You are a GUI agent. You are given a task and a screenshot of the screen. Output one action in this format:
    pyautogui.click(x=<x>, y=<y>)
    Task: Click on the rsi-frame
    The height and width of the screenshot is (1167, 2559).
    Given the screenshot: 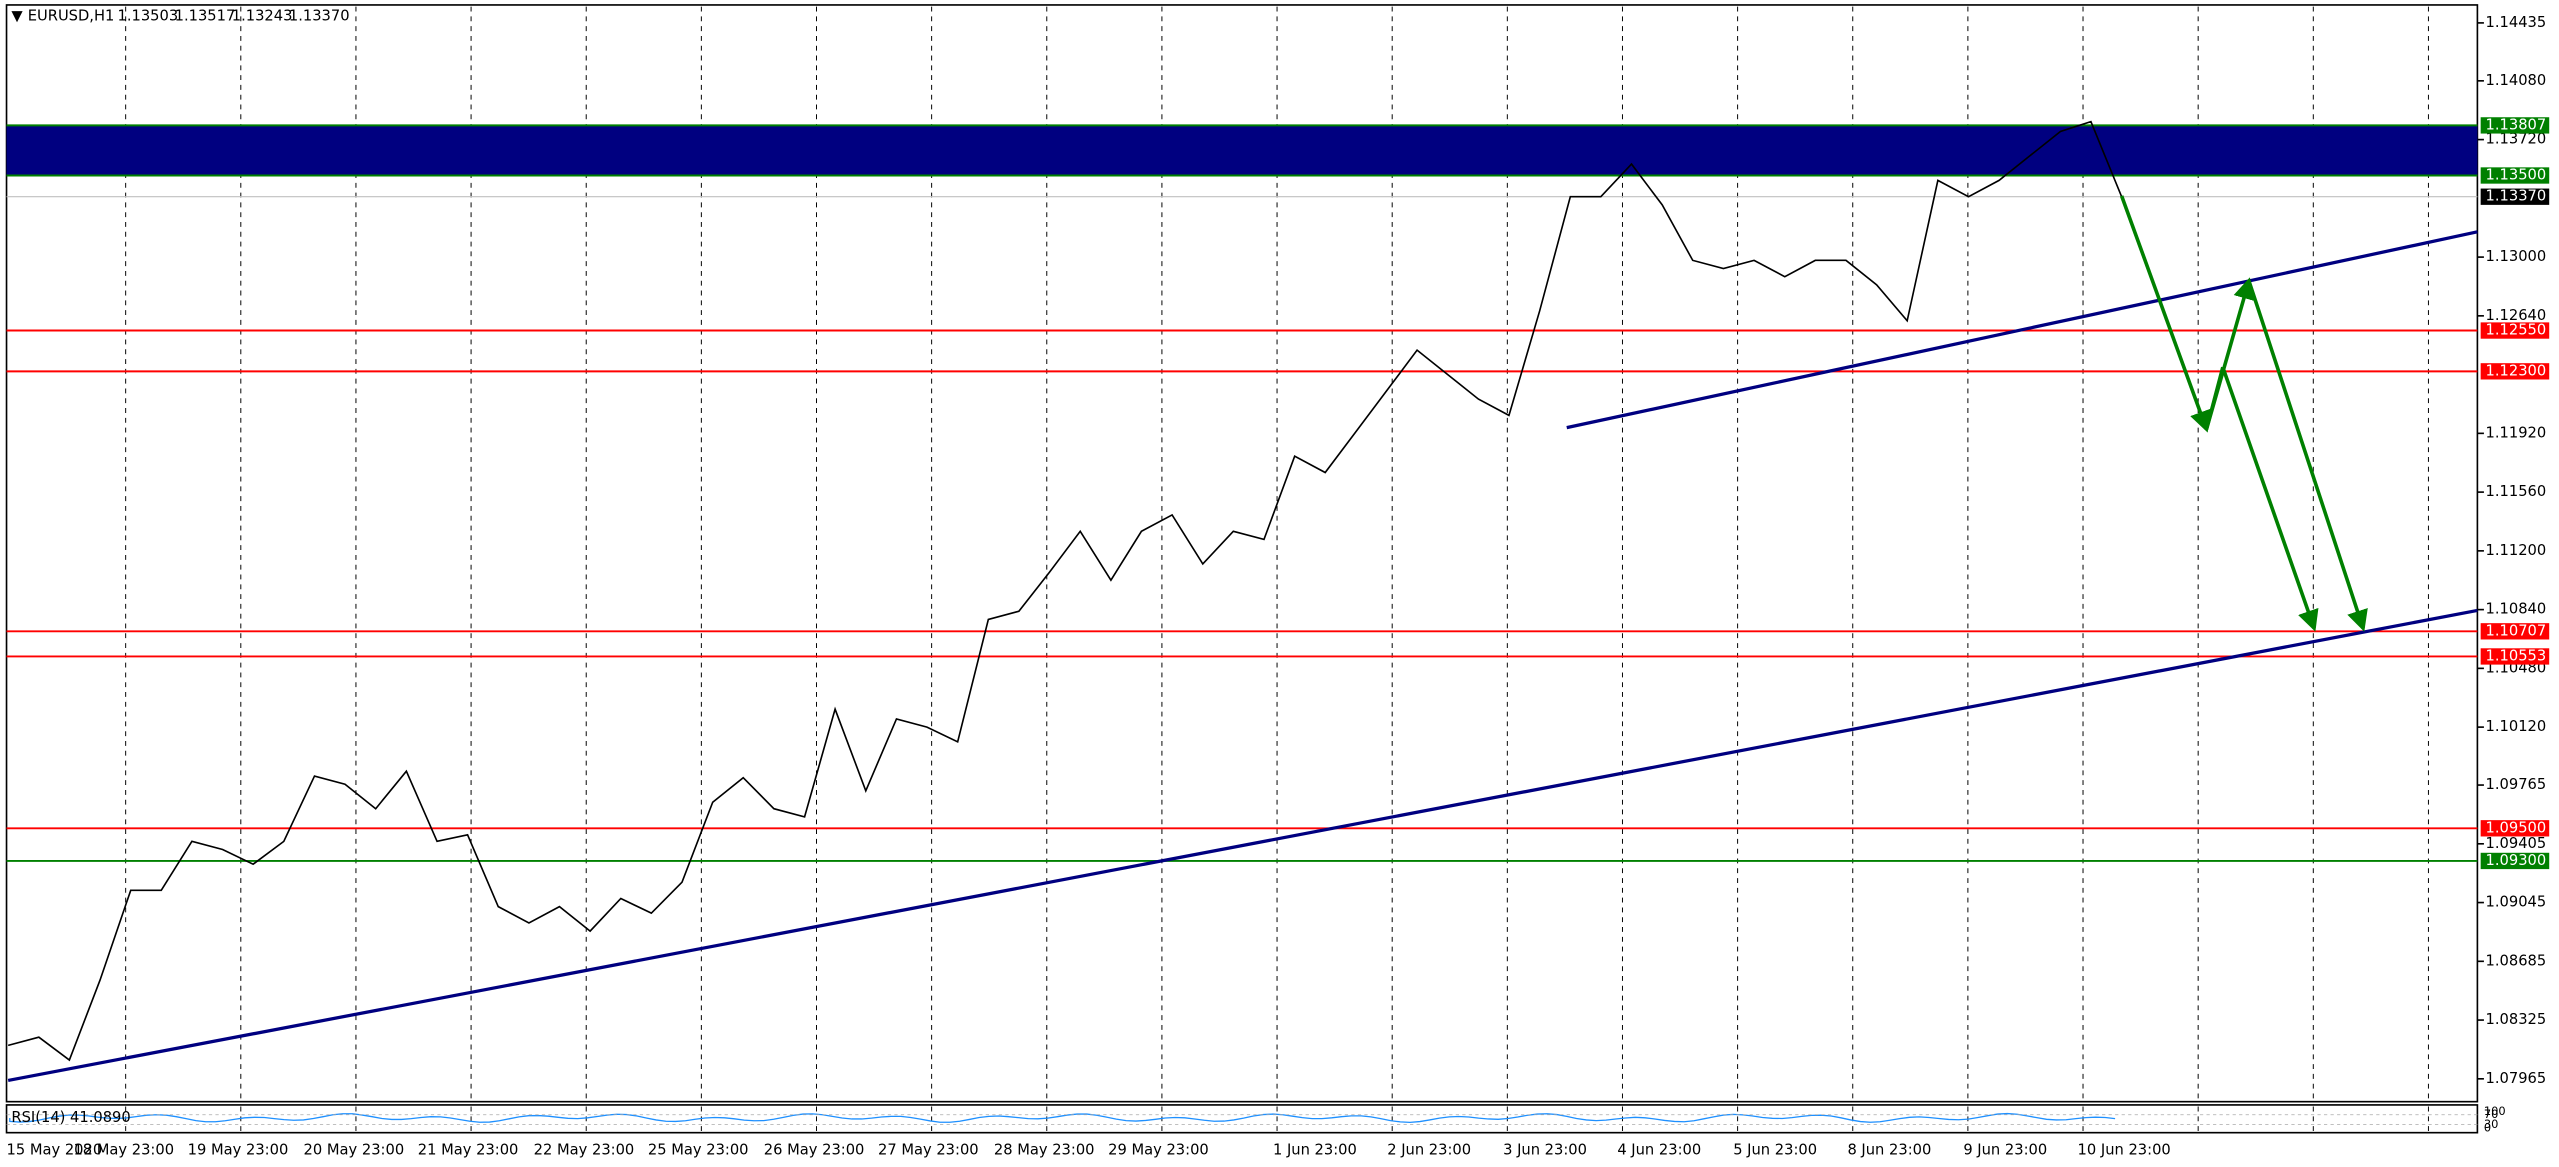 What is the action you would take?
    pyautogui.click(x=1242, y=1119)
    